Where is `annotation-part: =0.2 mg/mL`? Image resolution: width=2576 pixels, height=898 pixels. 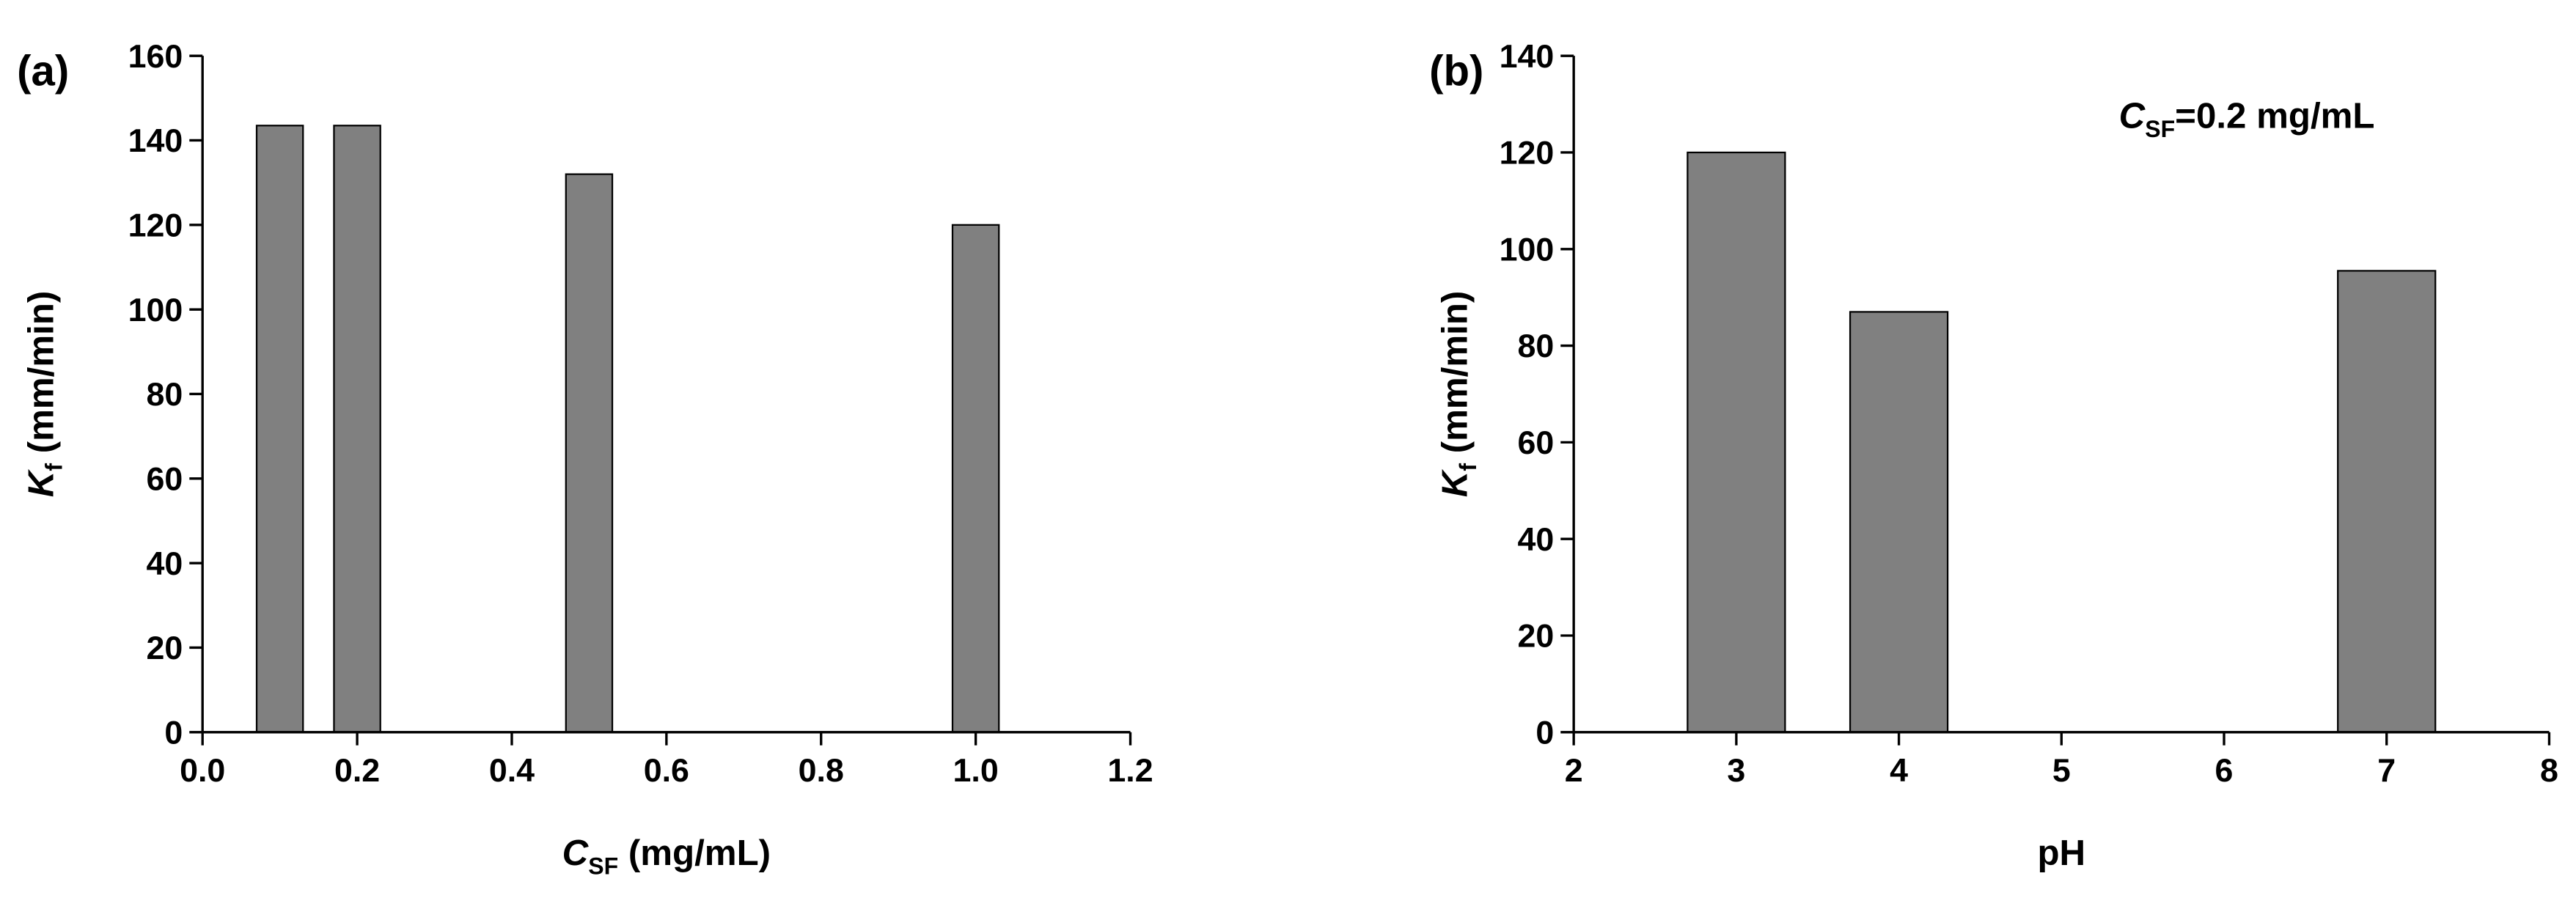
annotation-part: =0.2 mg/mL is located at coordinates (2274, 116).